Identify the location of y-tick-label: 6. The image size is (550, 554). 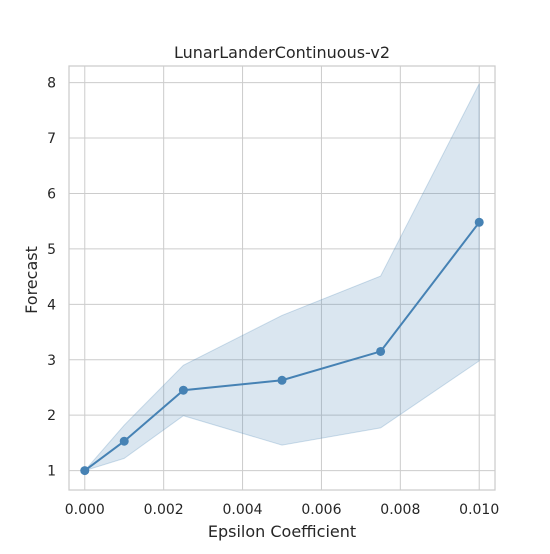
(51, 194).